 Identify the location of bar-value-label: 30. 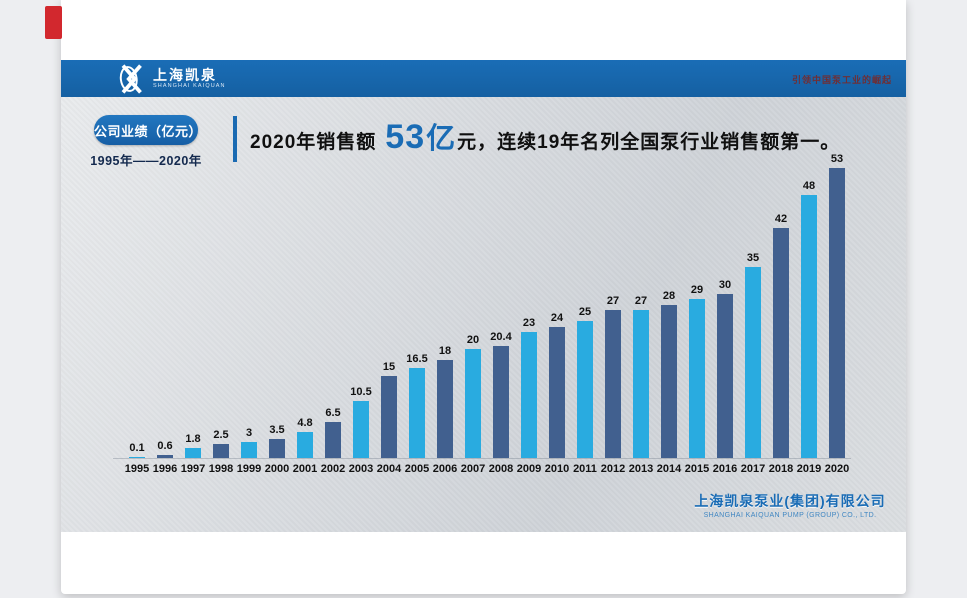
(725, 285).